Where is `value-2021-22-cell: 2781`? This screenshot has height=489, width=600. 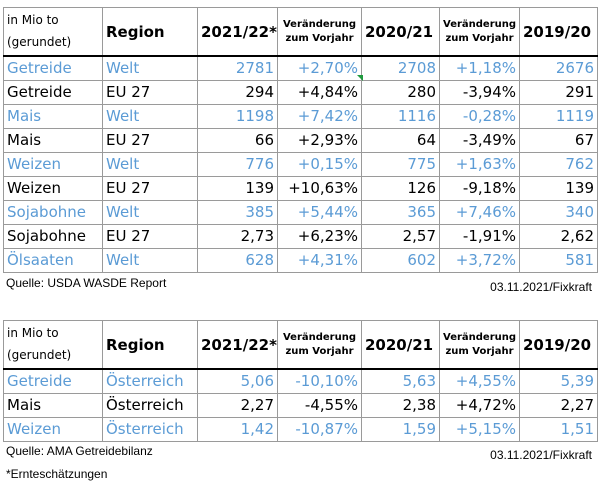 value-2021-22-cell: 2781 is located at coordinates (237, 68).